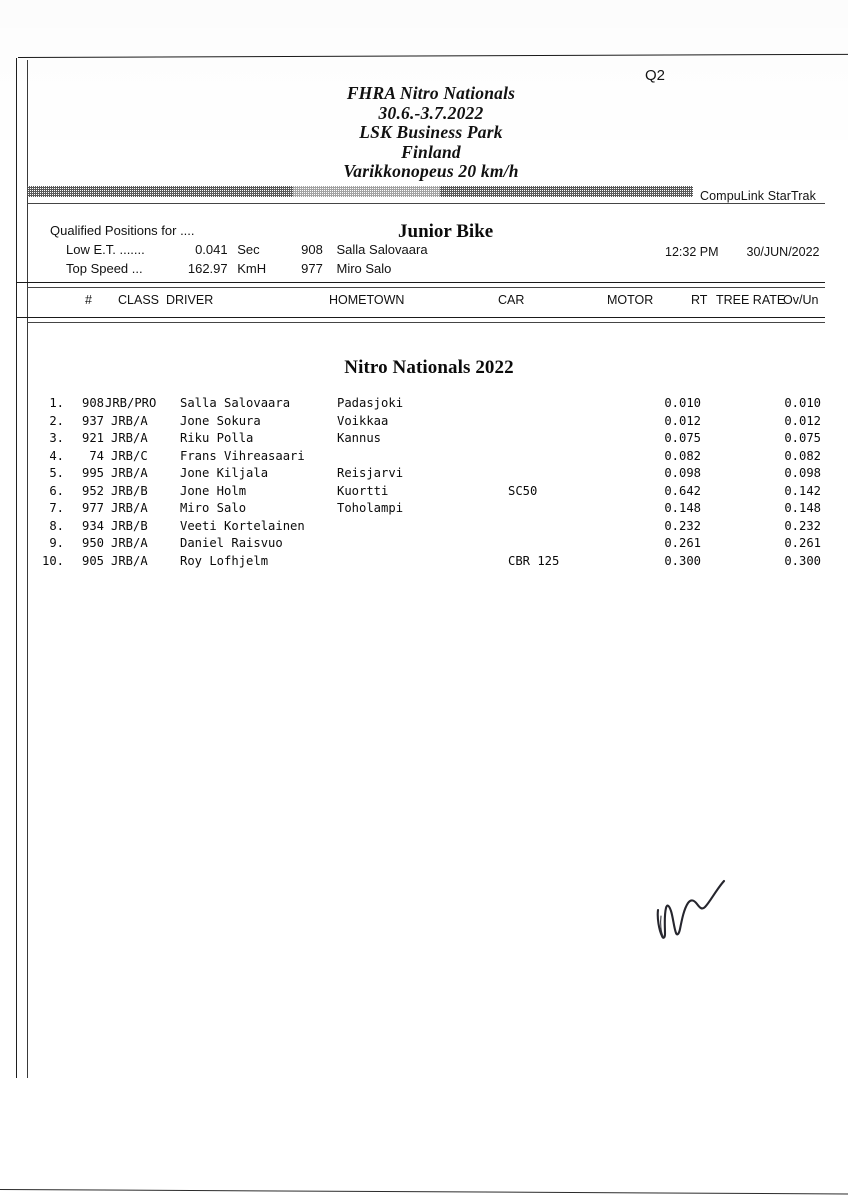 This screenshot has width=848, height=1200. I want to click on row-ovun: 0.010, so click(802, 403).